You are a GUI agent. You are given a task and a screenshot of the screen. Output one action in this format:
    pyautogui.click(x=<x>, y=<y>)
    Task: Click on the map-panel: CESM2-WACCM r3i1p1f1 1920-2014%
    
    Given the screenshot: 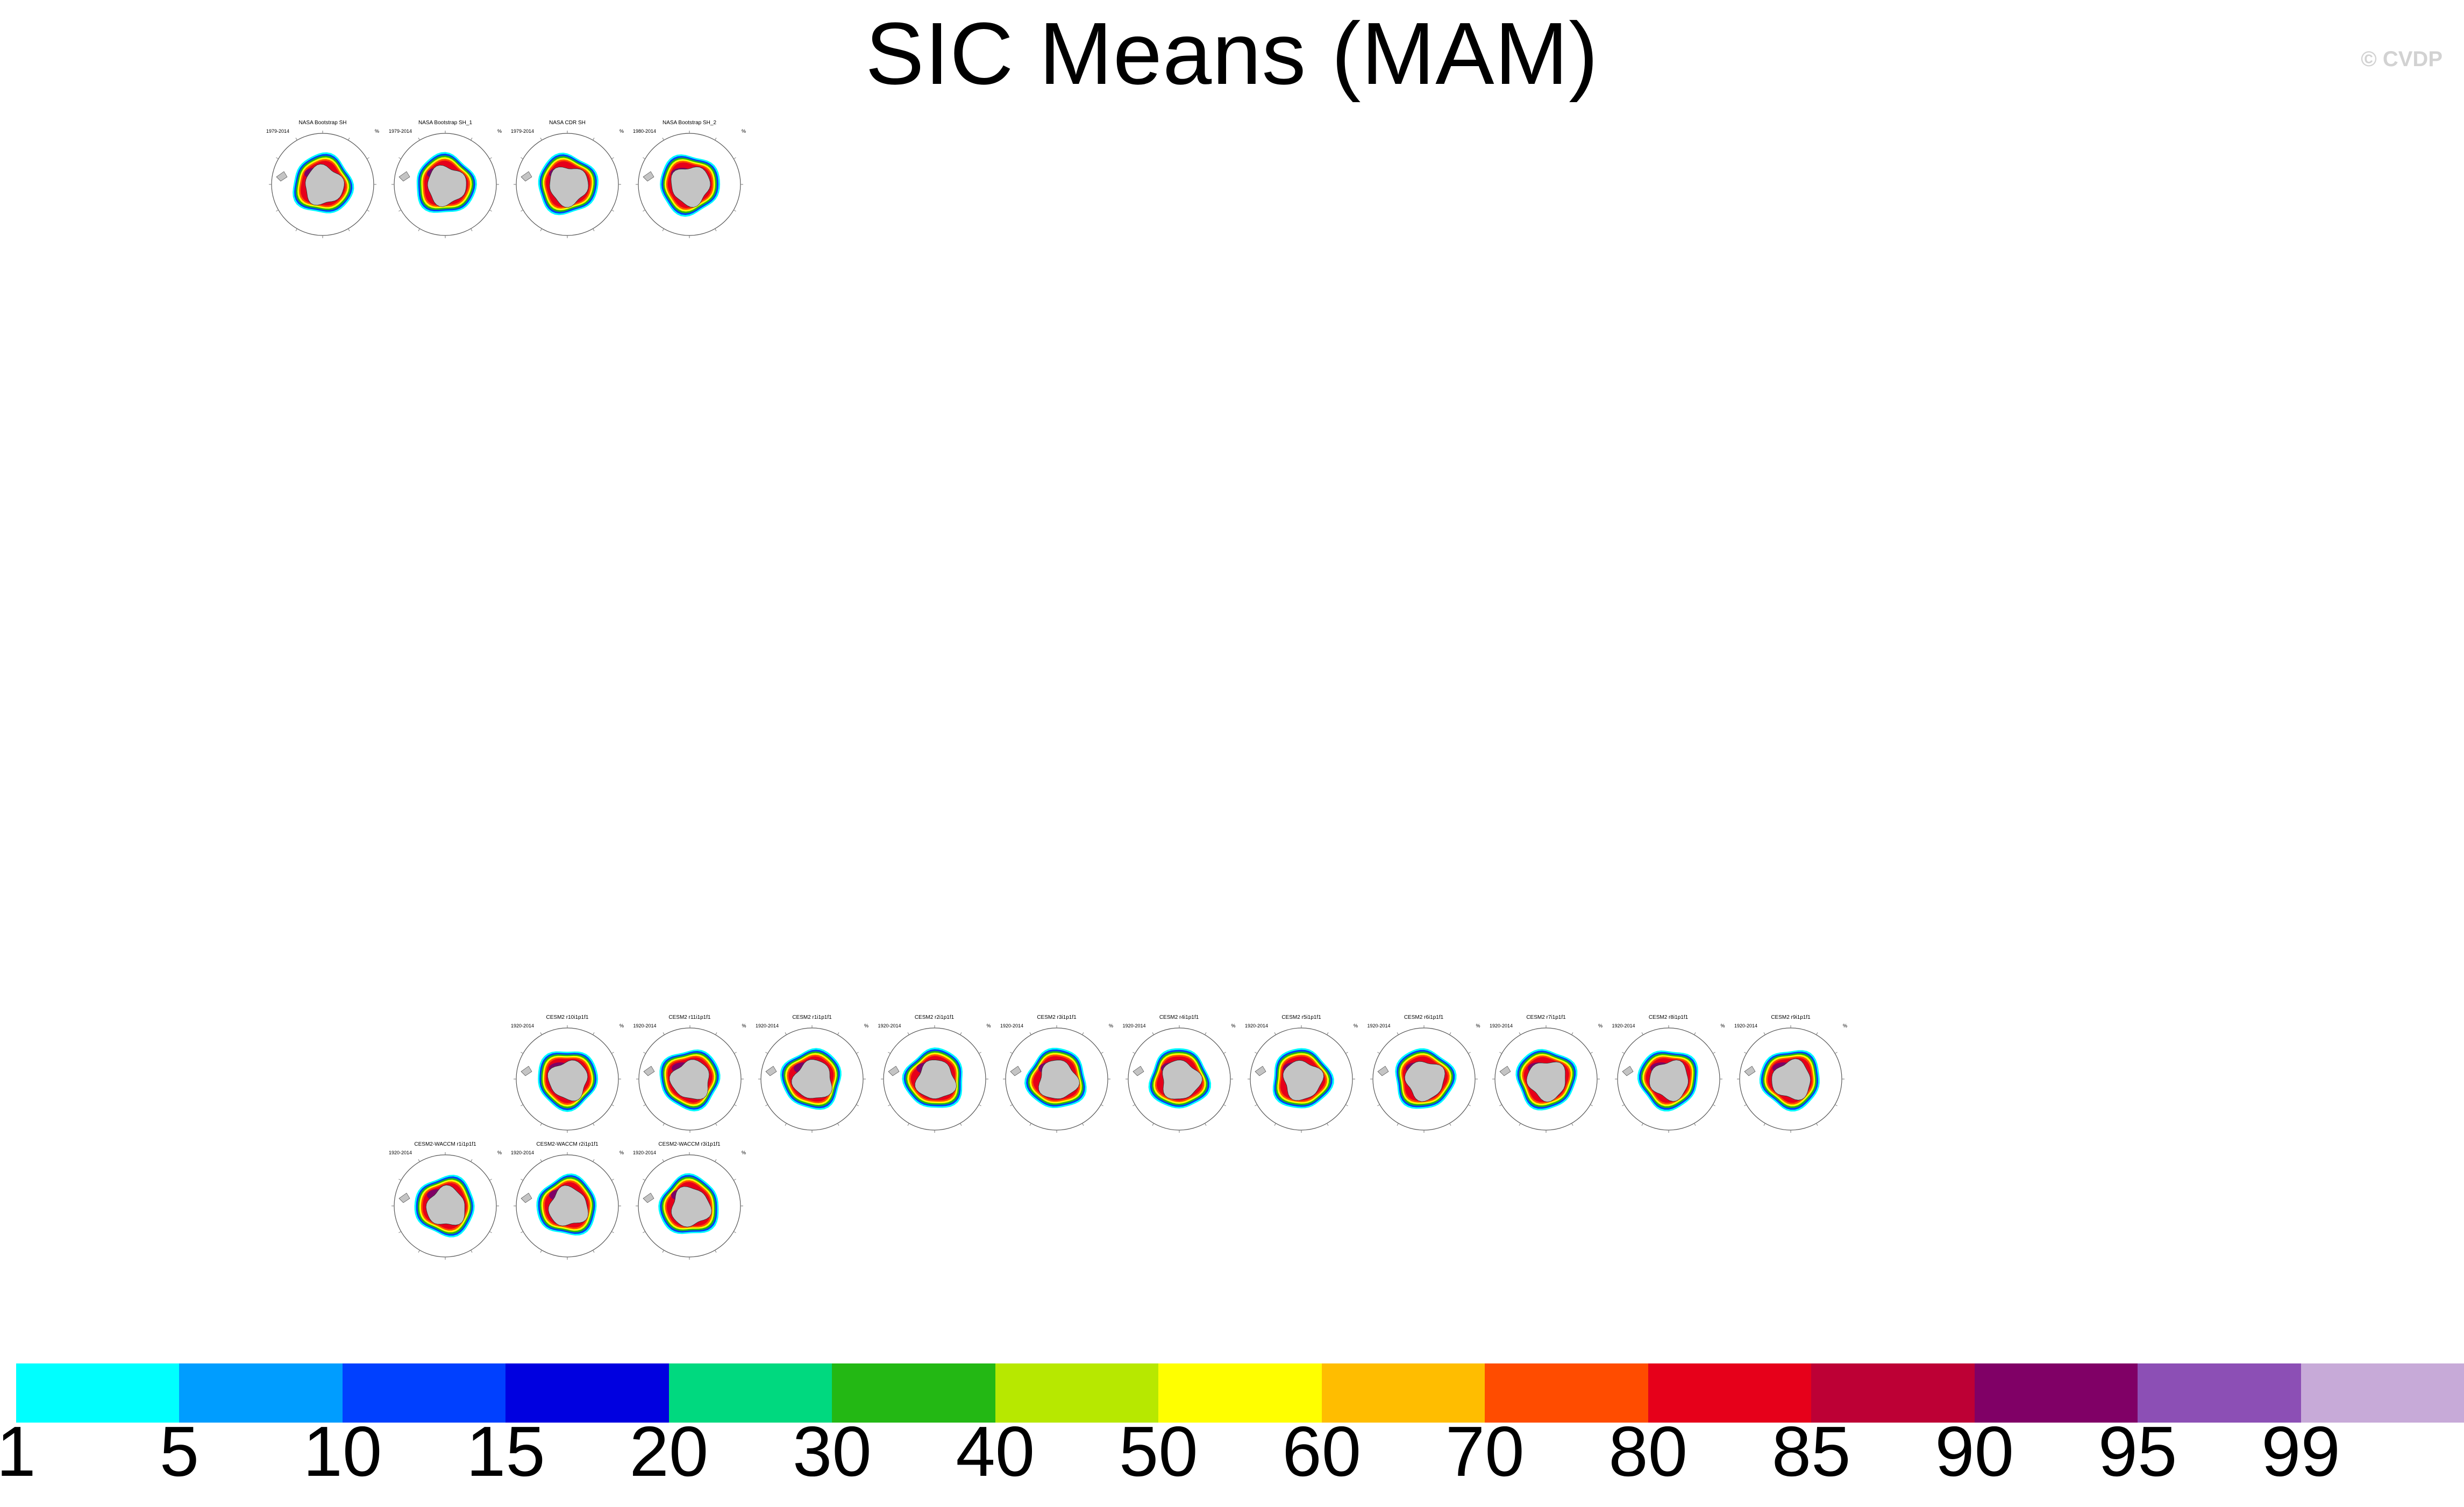 What is the action you would take?
    pyautogui.click(x=689, y=1201)
    